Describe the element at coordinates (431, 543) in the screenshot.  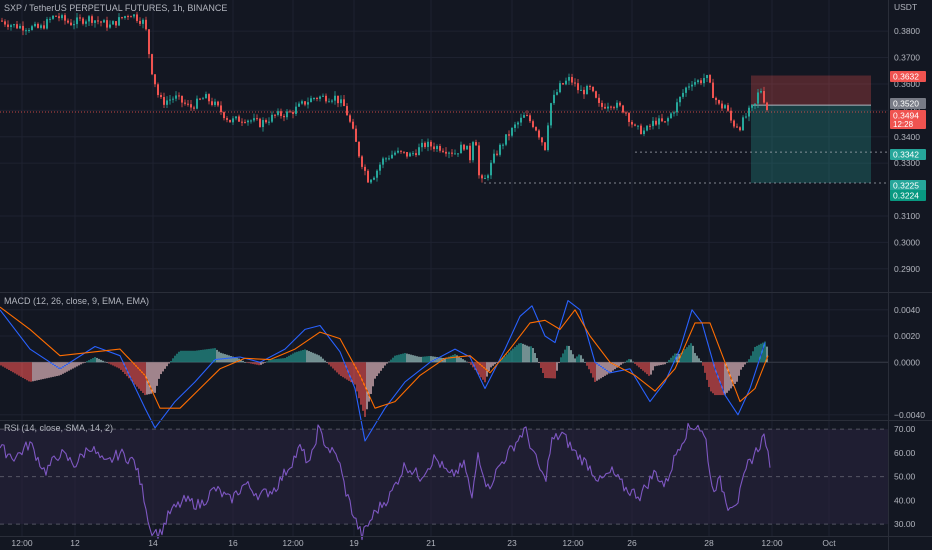
I see `time-tick-label: 21` at that location.